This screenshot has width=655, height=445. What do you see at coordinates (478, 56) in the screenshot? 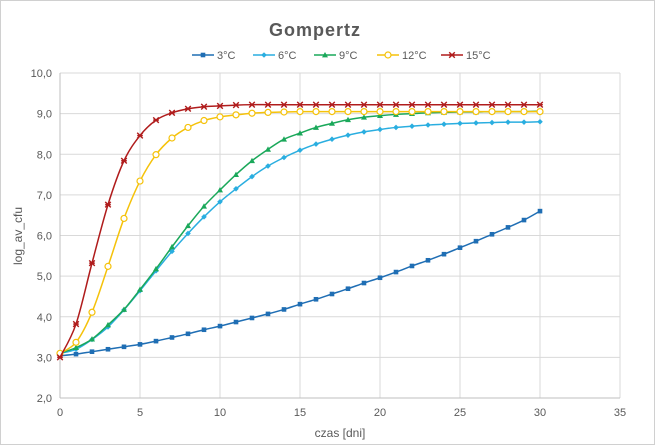
I see `legend-label: 15°C` at bounding box center [478, 56].